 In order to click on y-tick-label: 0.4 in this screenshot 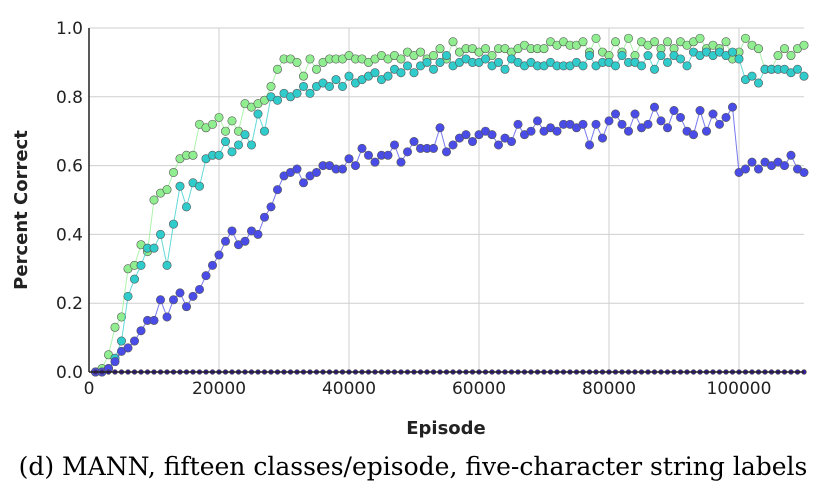, I will do `click(69, 235)`.